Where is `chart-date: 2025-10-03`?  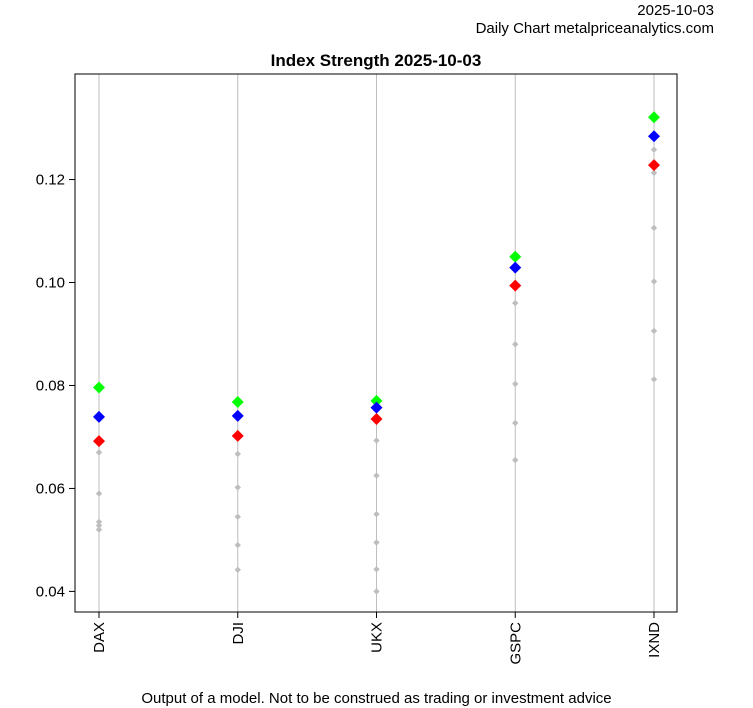 chart-date: 2025-10-03 is located at coordinates (675, 10).